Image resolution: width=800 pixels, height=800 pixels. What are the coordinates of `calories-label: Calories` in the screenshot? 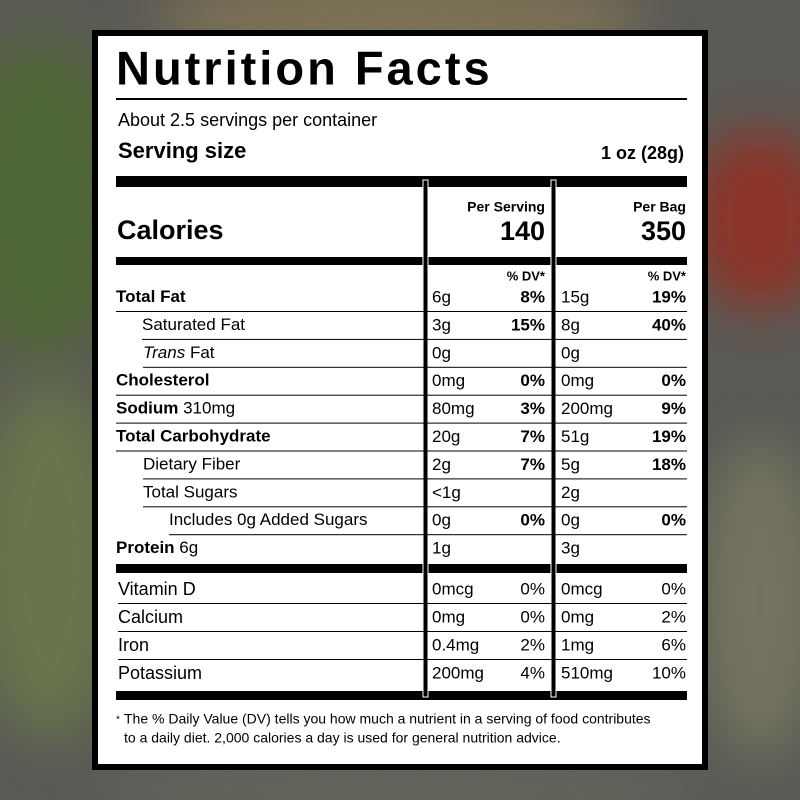 It's located at (170, 230).